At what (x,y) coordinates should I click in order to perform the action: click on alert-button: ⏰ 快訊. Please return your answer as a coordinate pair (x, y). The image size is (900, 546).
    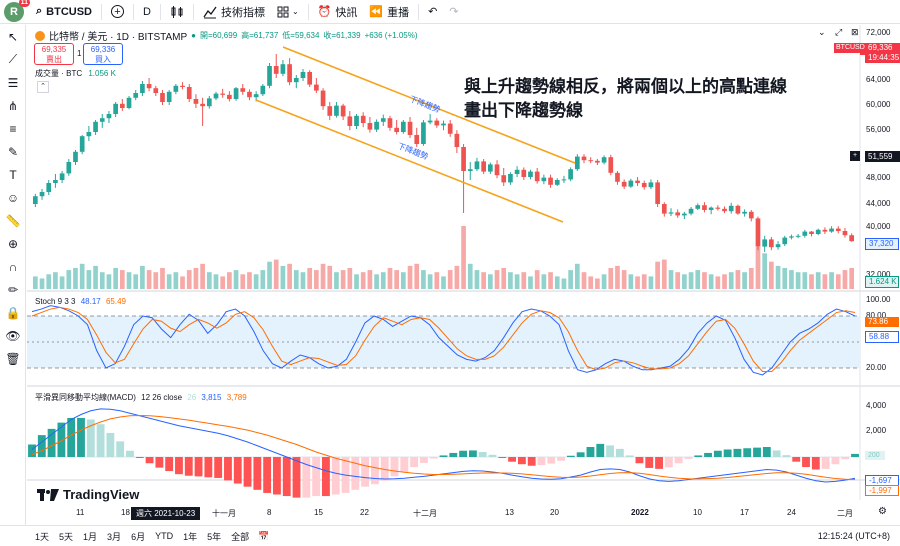
    Looking at the image, I should click on (338, 12).